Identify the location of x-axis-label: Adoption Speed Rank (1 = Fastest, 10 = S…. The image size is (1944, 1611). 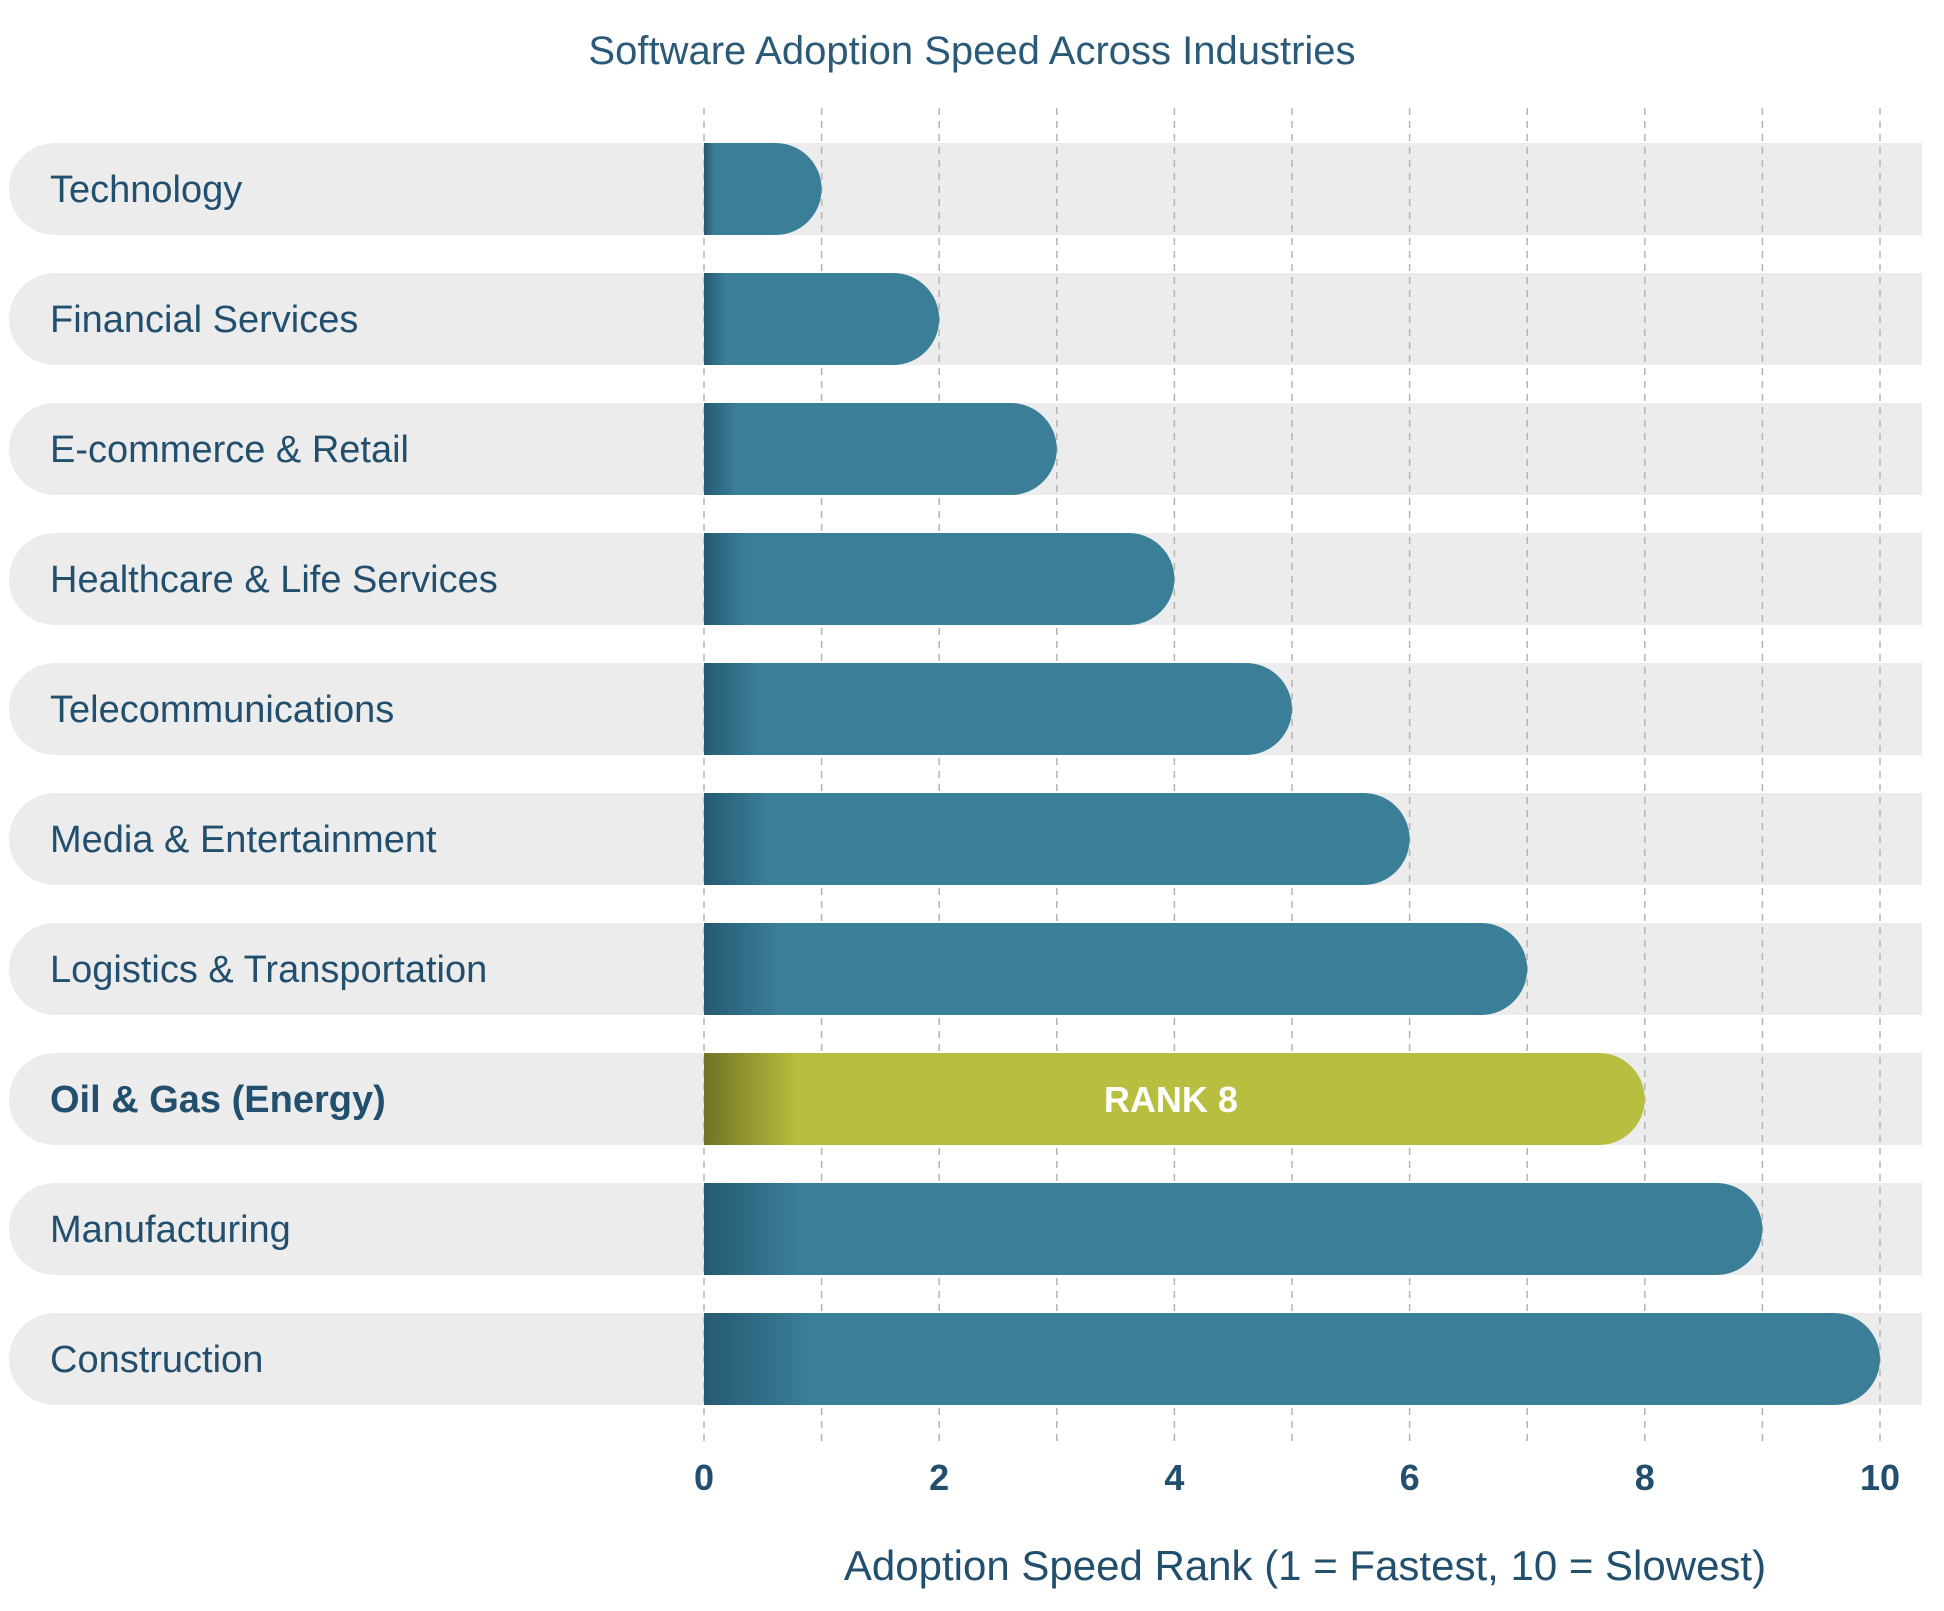
(1305, 1565).